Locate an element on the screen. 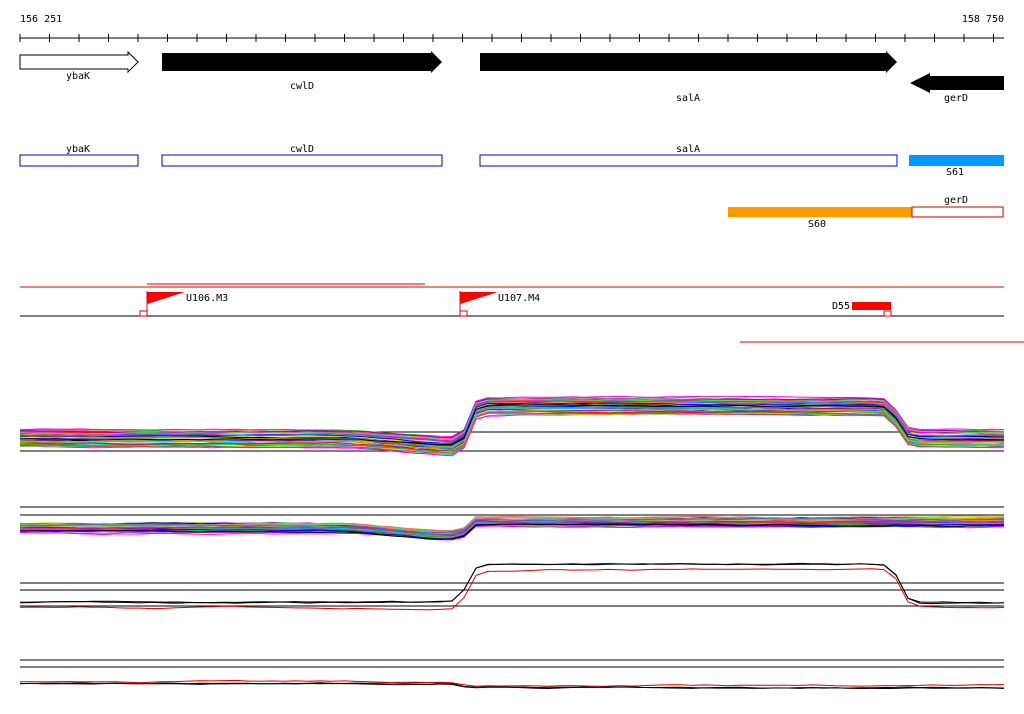  gene-label: ybaK is located at coordinates (78, 76).